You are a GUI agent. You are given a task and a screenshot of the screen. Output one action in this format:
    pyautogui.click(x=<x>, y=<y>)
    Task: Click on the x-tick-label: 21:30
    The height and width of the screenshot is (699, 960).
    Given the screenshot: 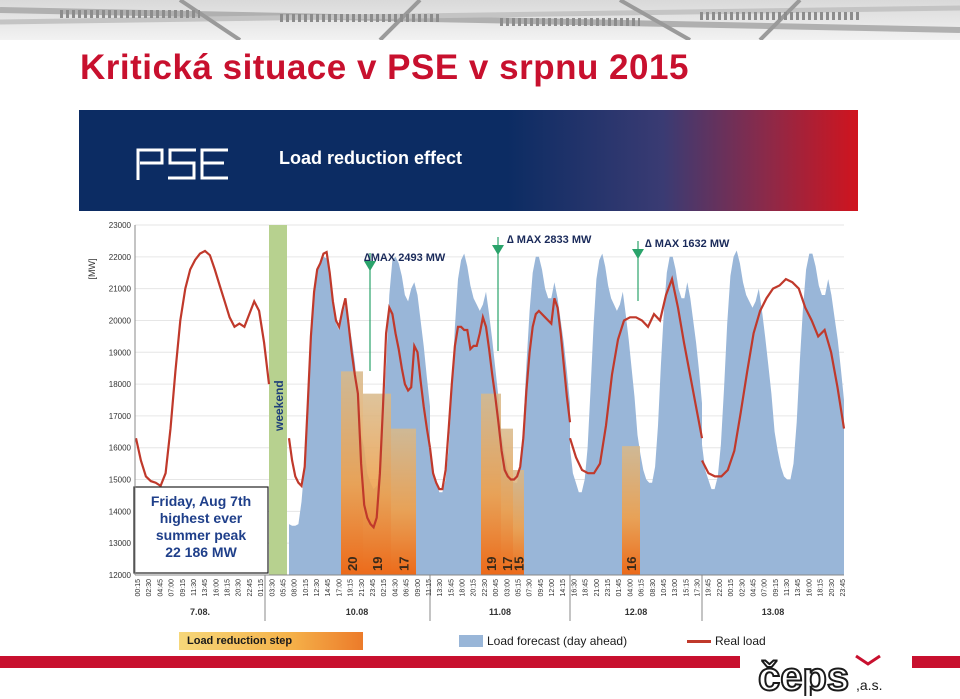 What is the action you would take?
    pyautogui.click(x=362, y=588)
    